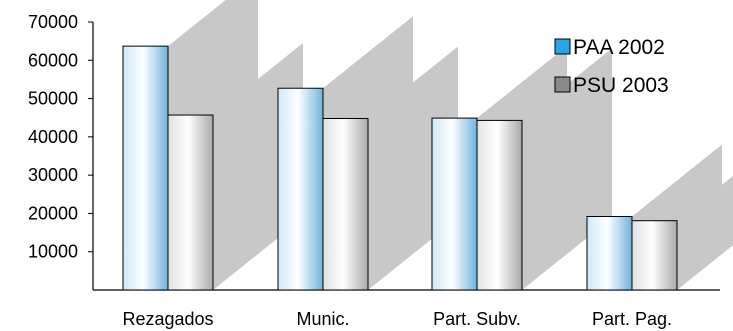 This screenshot has height=331, width=733. What do you see at coordinates (621, 85) in the screenshot?
I see `legend-label-psu-2003: PSU 2003` at bounding box center [621, 85].